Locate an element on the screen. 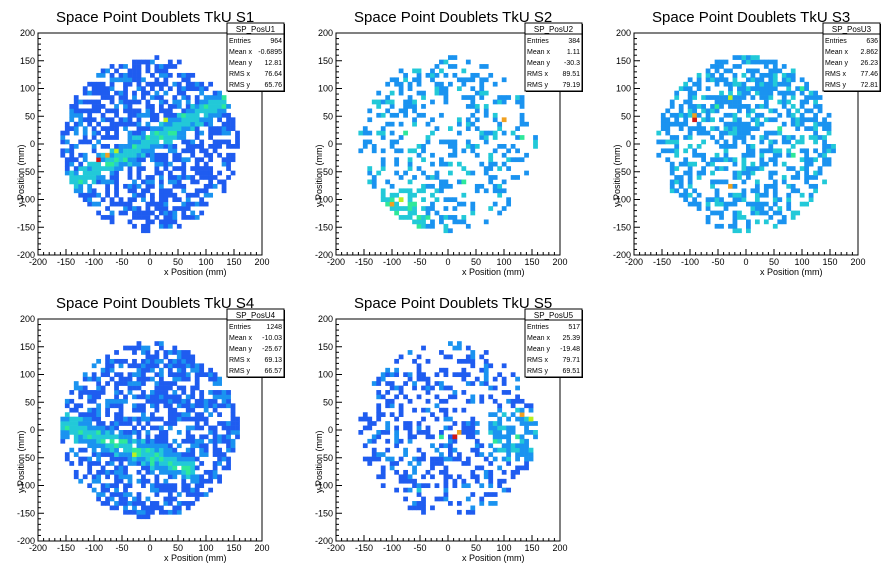 This screenshot has width=896, height=577. stats-value: 636 is located at coordinates (872, 41).